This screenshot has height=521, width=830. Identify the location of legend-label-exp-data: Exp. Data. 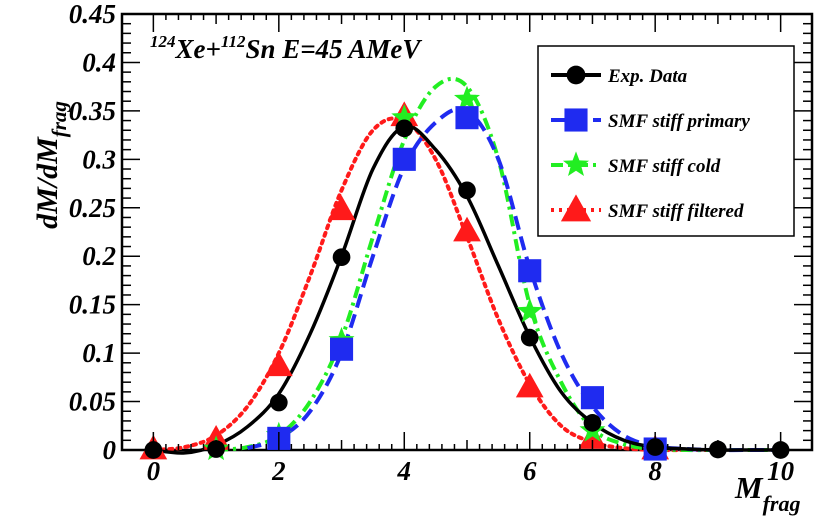
(647, 76).